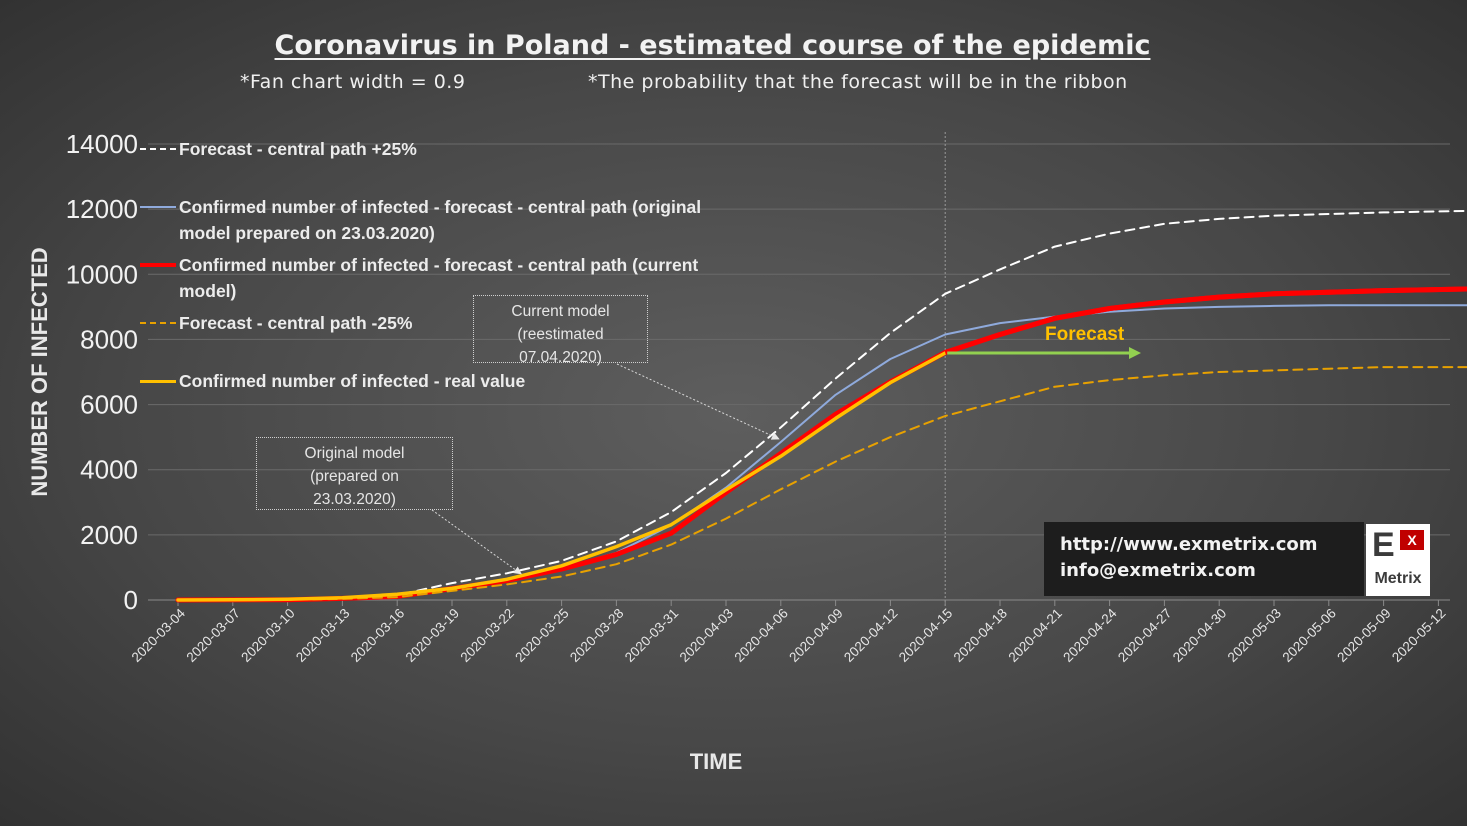  I want to click on x-tick-label: 2020-04-06, so click(760, 635).